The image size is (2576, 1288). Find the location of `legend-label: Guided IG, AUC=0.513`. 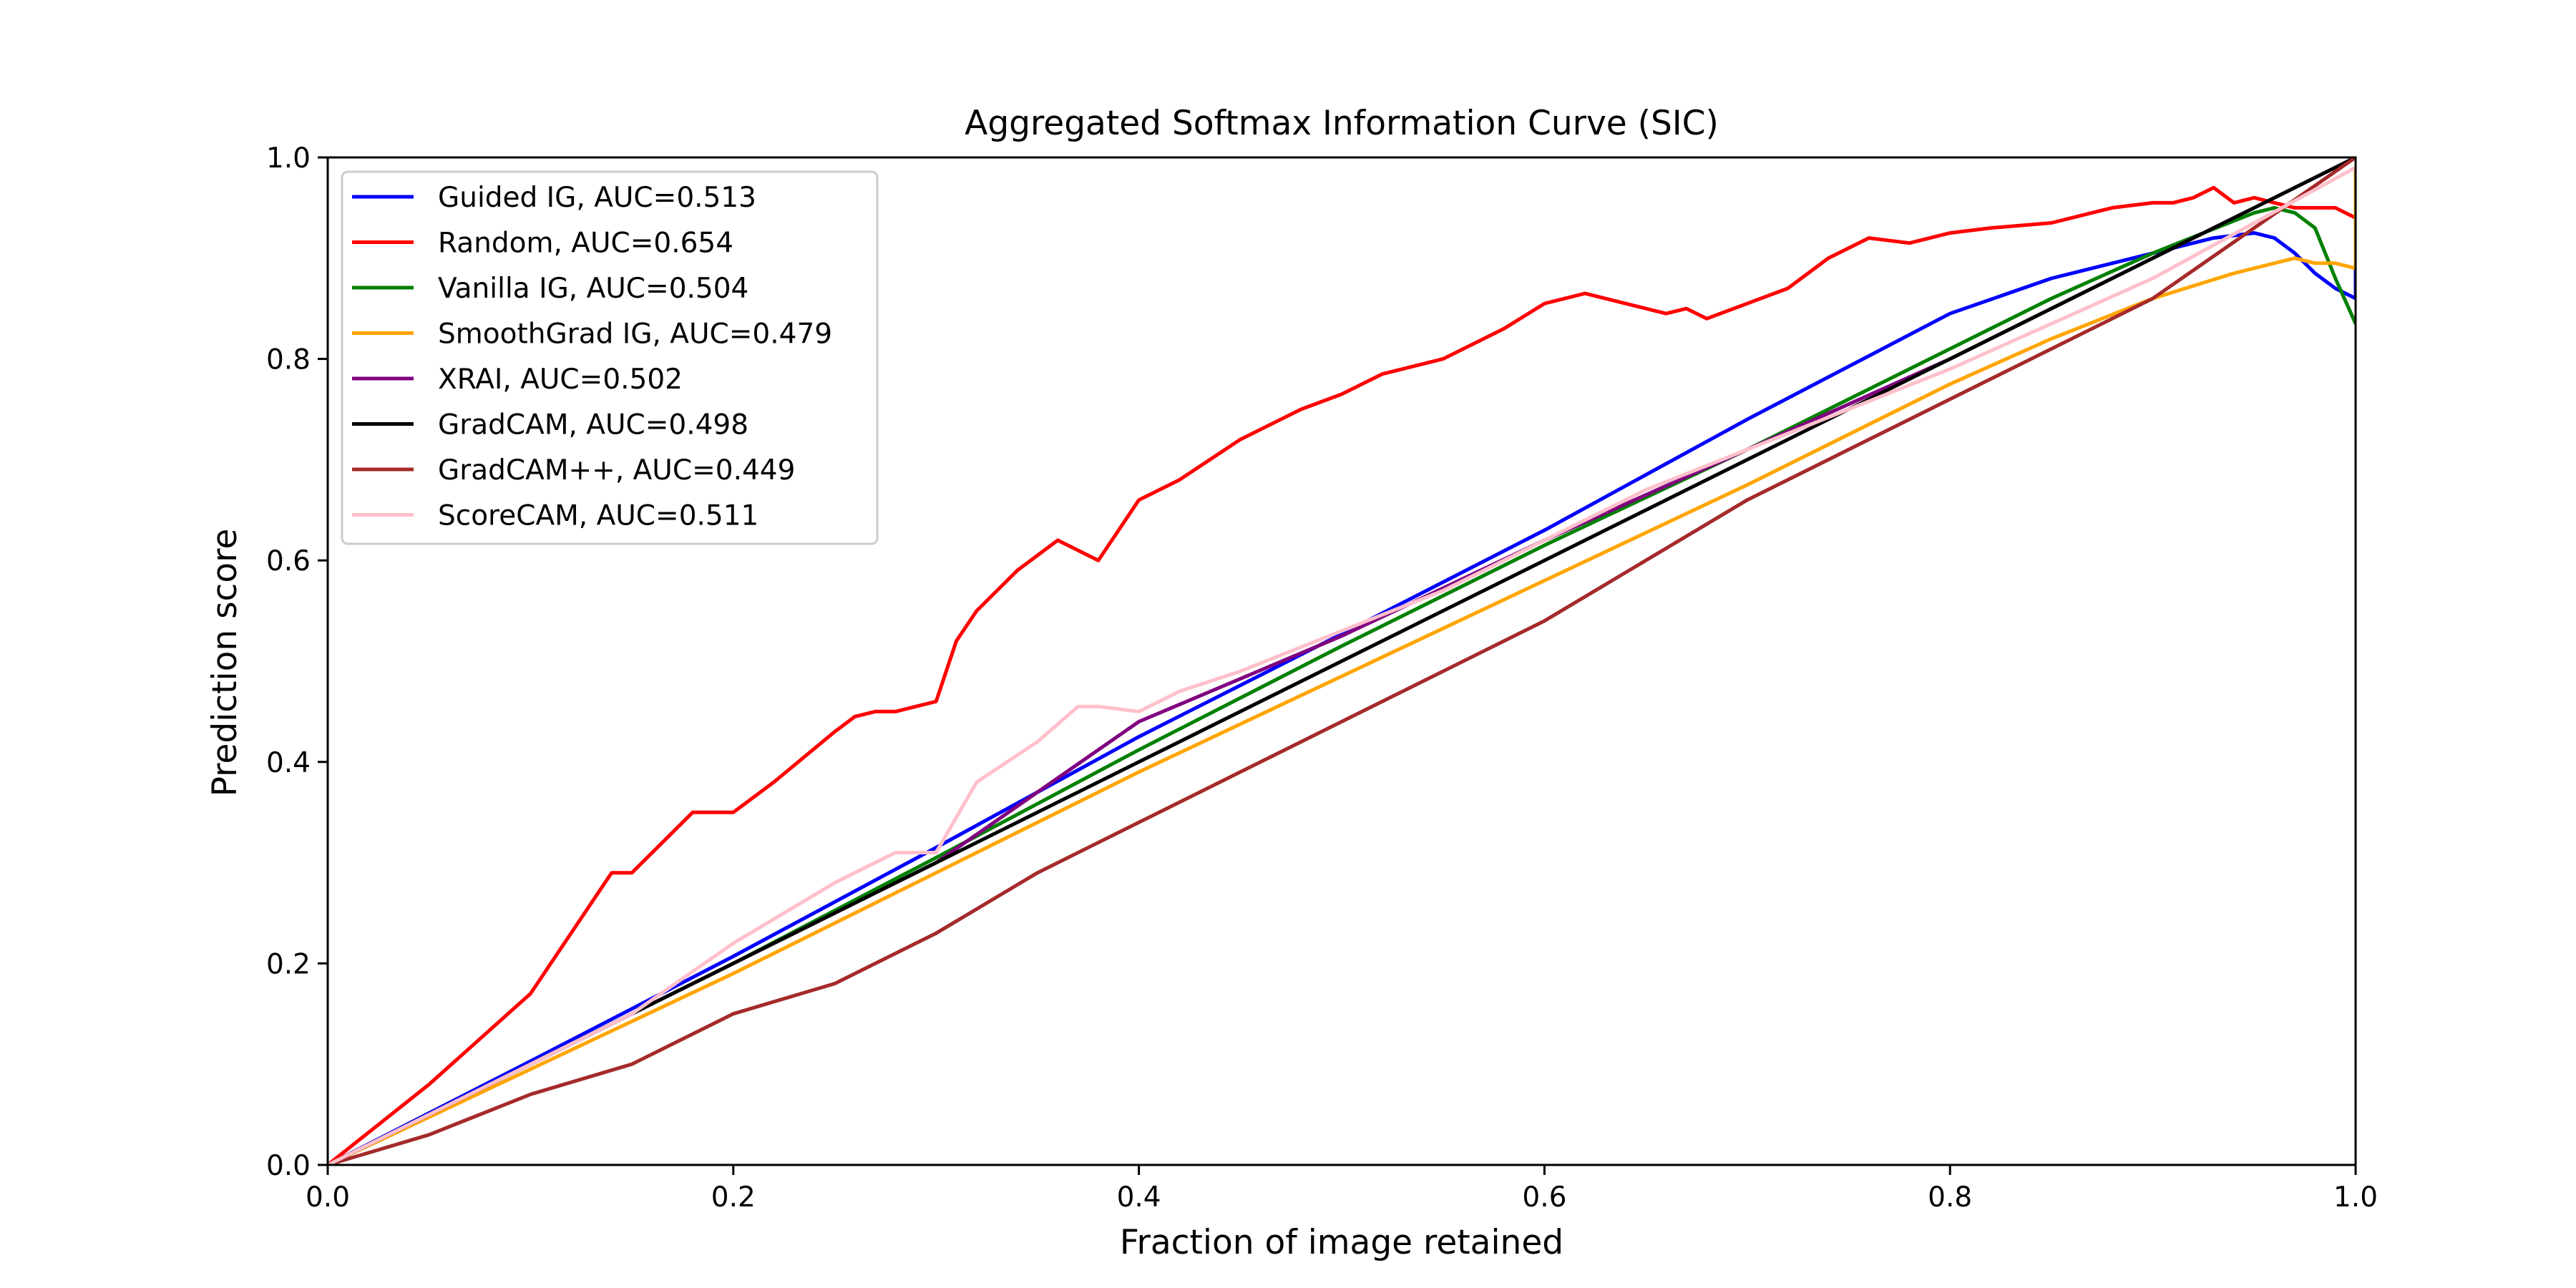

legend-label: Guided IG, AUC=0.513 is located at coordinates (597, 198).